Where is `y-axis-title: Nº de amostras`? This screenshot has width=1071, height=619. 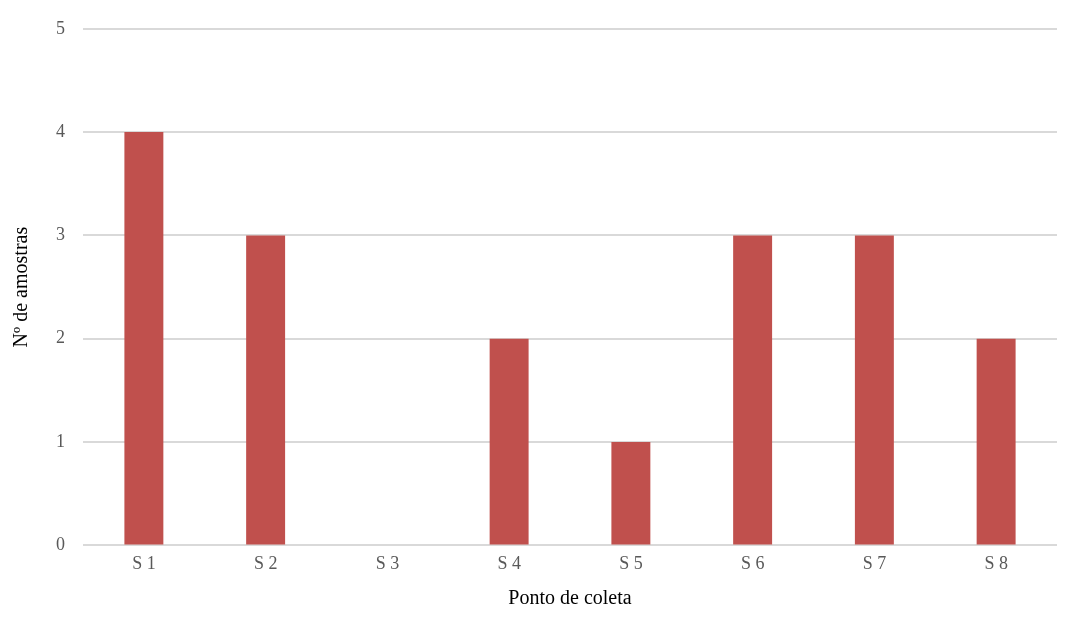 y-axis-title: Nº de amostras is located at coordinates (20, 287).